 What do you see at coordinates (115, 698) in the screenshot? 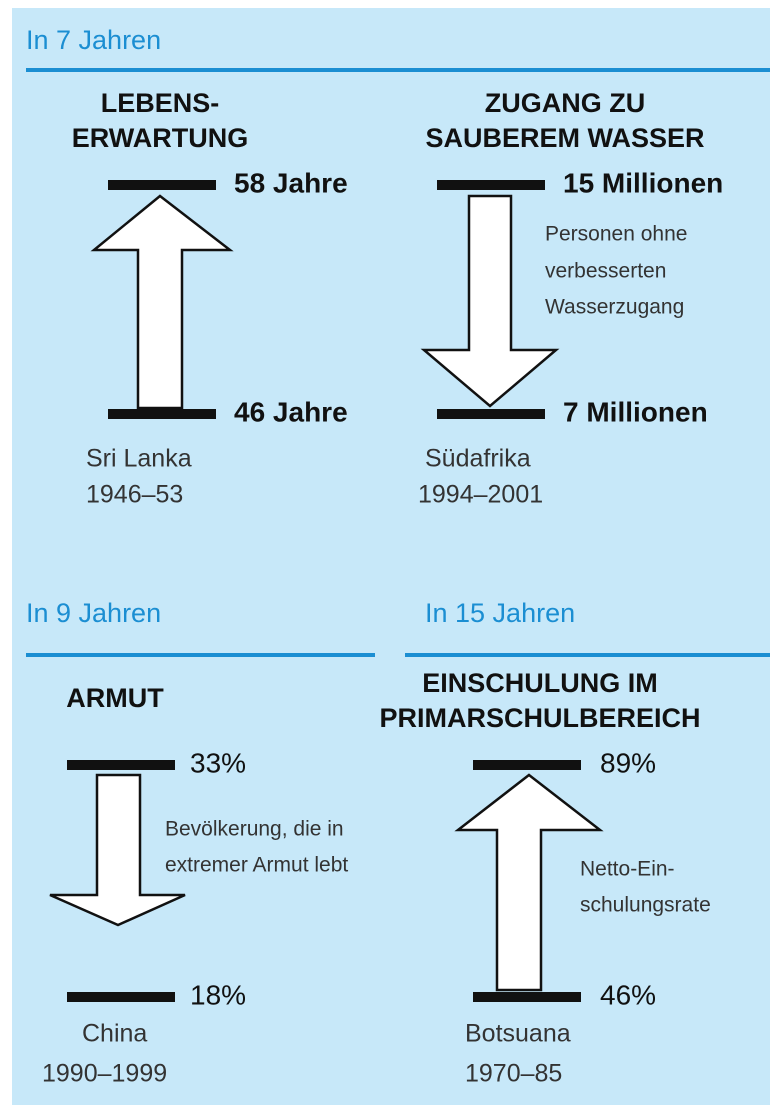
I see `panel-title: ARMUT` at bounding box center [115, 698].